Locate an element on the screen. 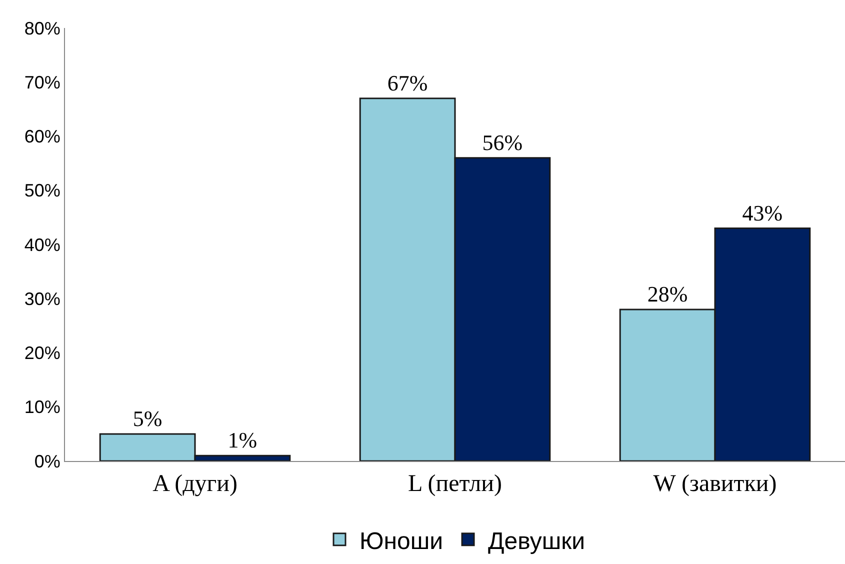  y-tick-label: 60% is located at coordinates (42, 136).